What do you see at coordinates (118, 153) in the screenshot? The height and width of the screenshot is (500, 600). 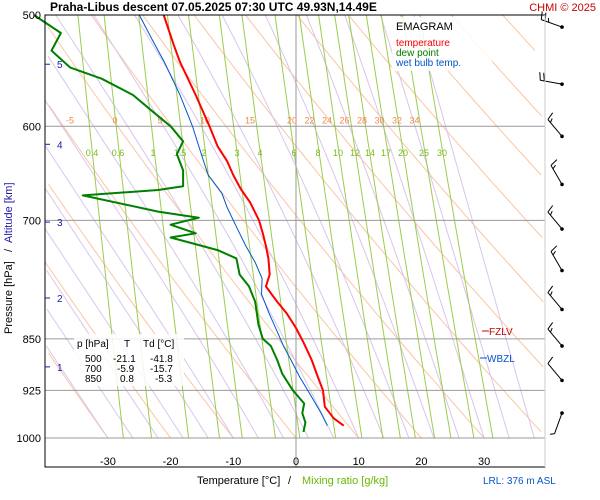 I see `mixing-ratio-label: 0.6` at bounding box center [118, 153].